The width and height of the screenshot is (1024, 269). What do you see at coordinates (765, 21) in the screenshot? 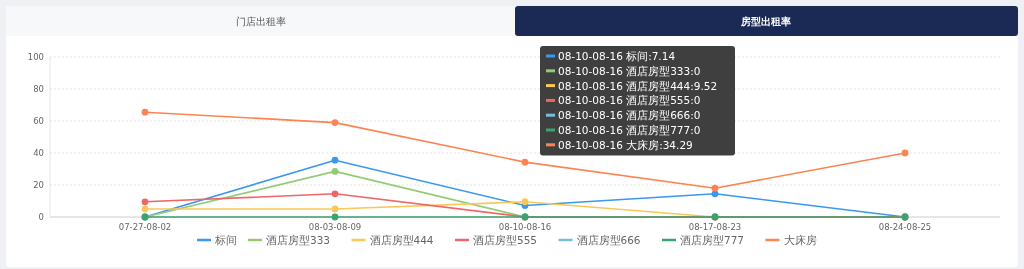
I see `text: 房型出租率` at bounding box center [765, 21].